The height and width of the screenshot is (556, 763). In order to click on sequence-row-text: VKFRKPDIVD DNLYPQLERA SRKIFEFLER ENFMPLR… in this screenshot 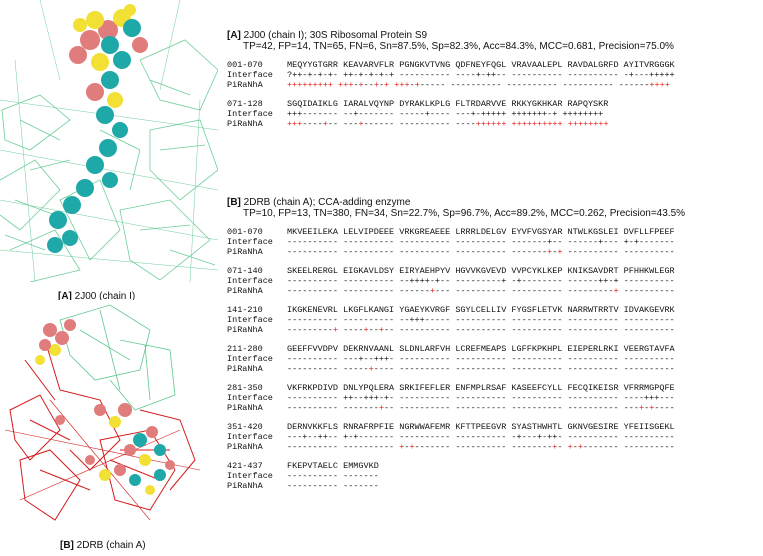, I will do `click(481, 388)`.